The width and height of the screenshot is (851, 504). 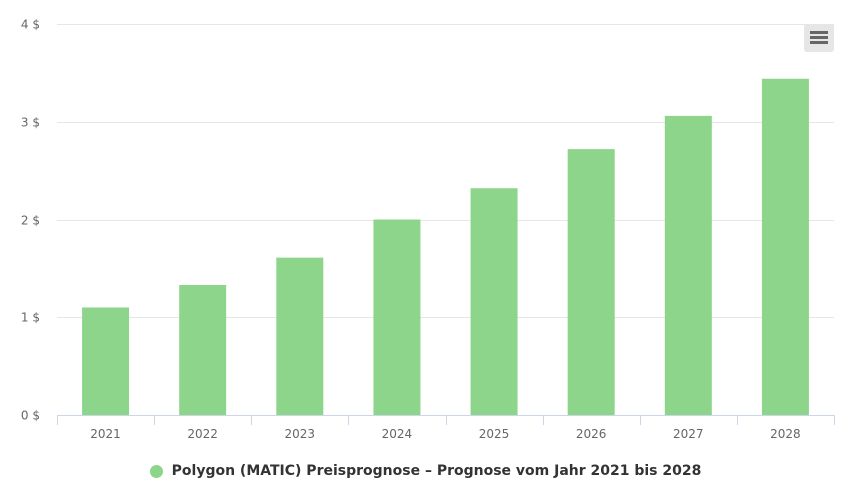 What do you see at coordinates (446, 420) in the screenshot?
I see `x-axis` at bounding box center [446, 420].